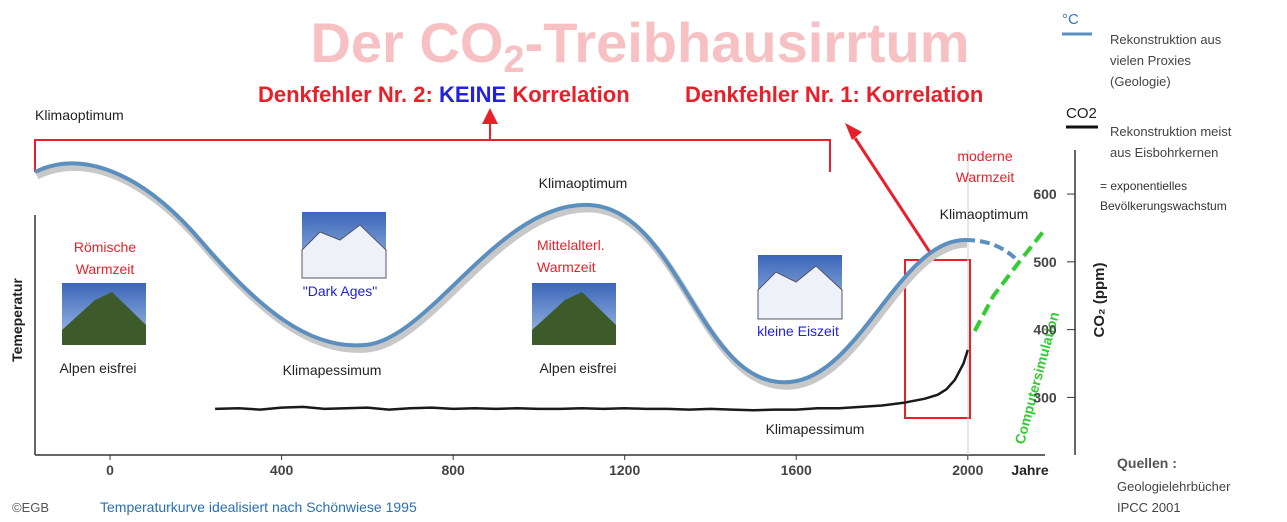 The width and height of the screenshot is (1287, 522). What do you see at coordinates (1150, 60) in the screenshot?
I see `legend-text: vielen Proxies` at bounding box center [1150, 60].